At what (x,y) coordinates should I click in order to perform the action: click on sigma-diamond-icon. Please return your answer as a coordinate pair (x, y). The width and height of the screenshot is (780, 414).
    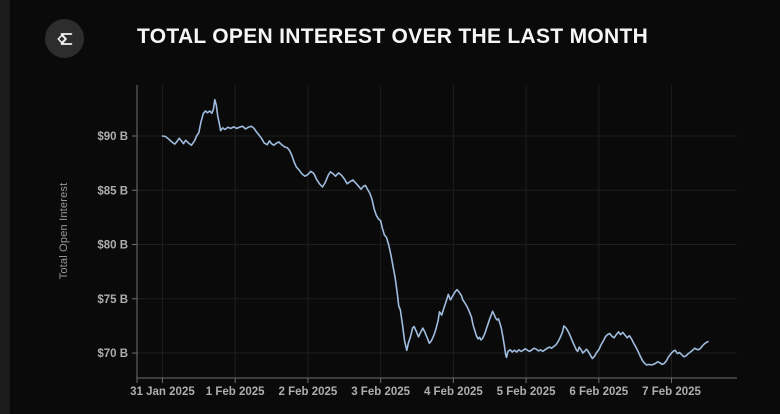
    Looking at the image, I should click on (64, 38).